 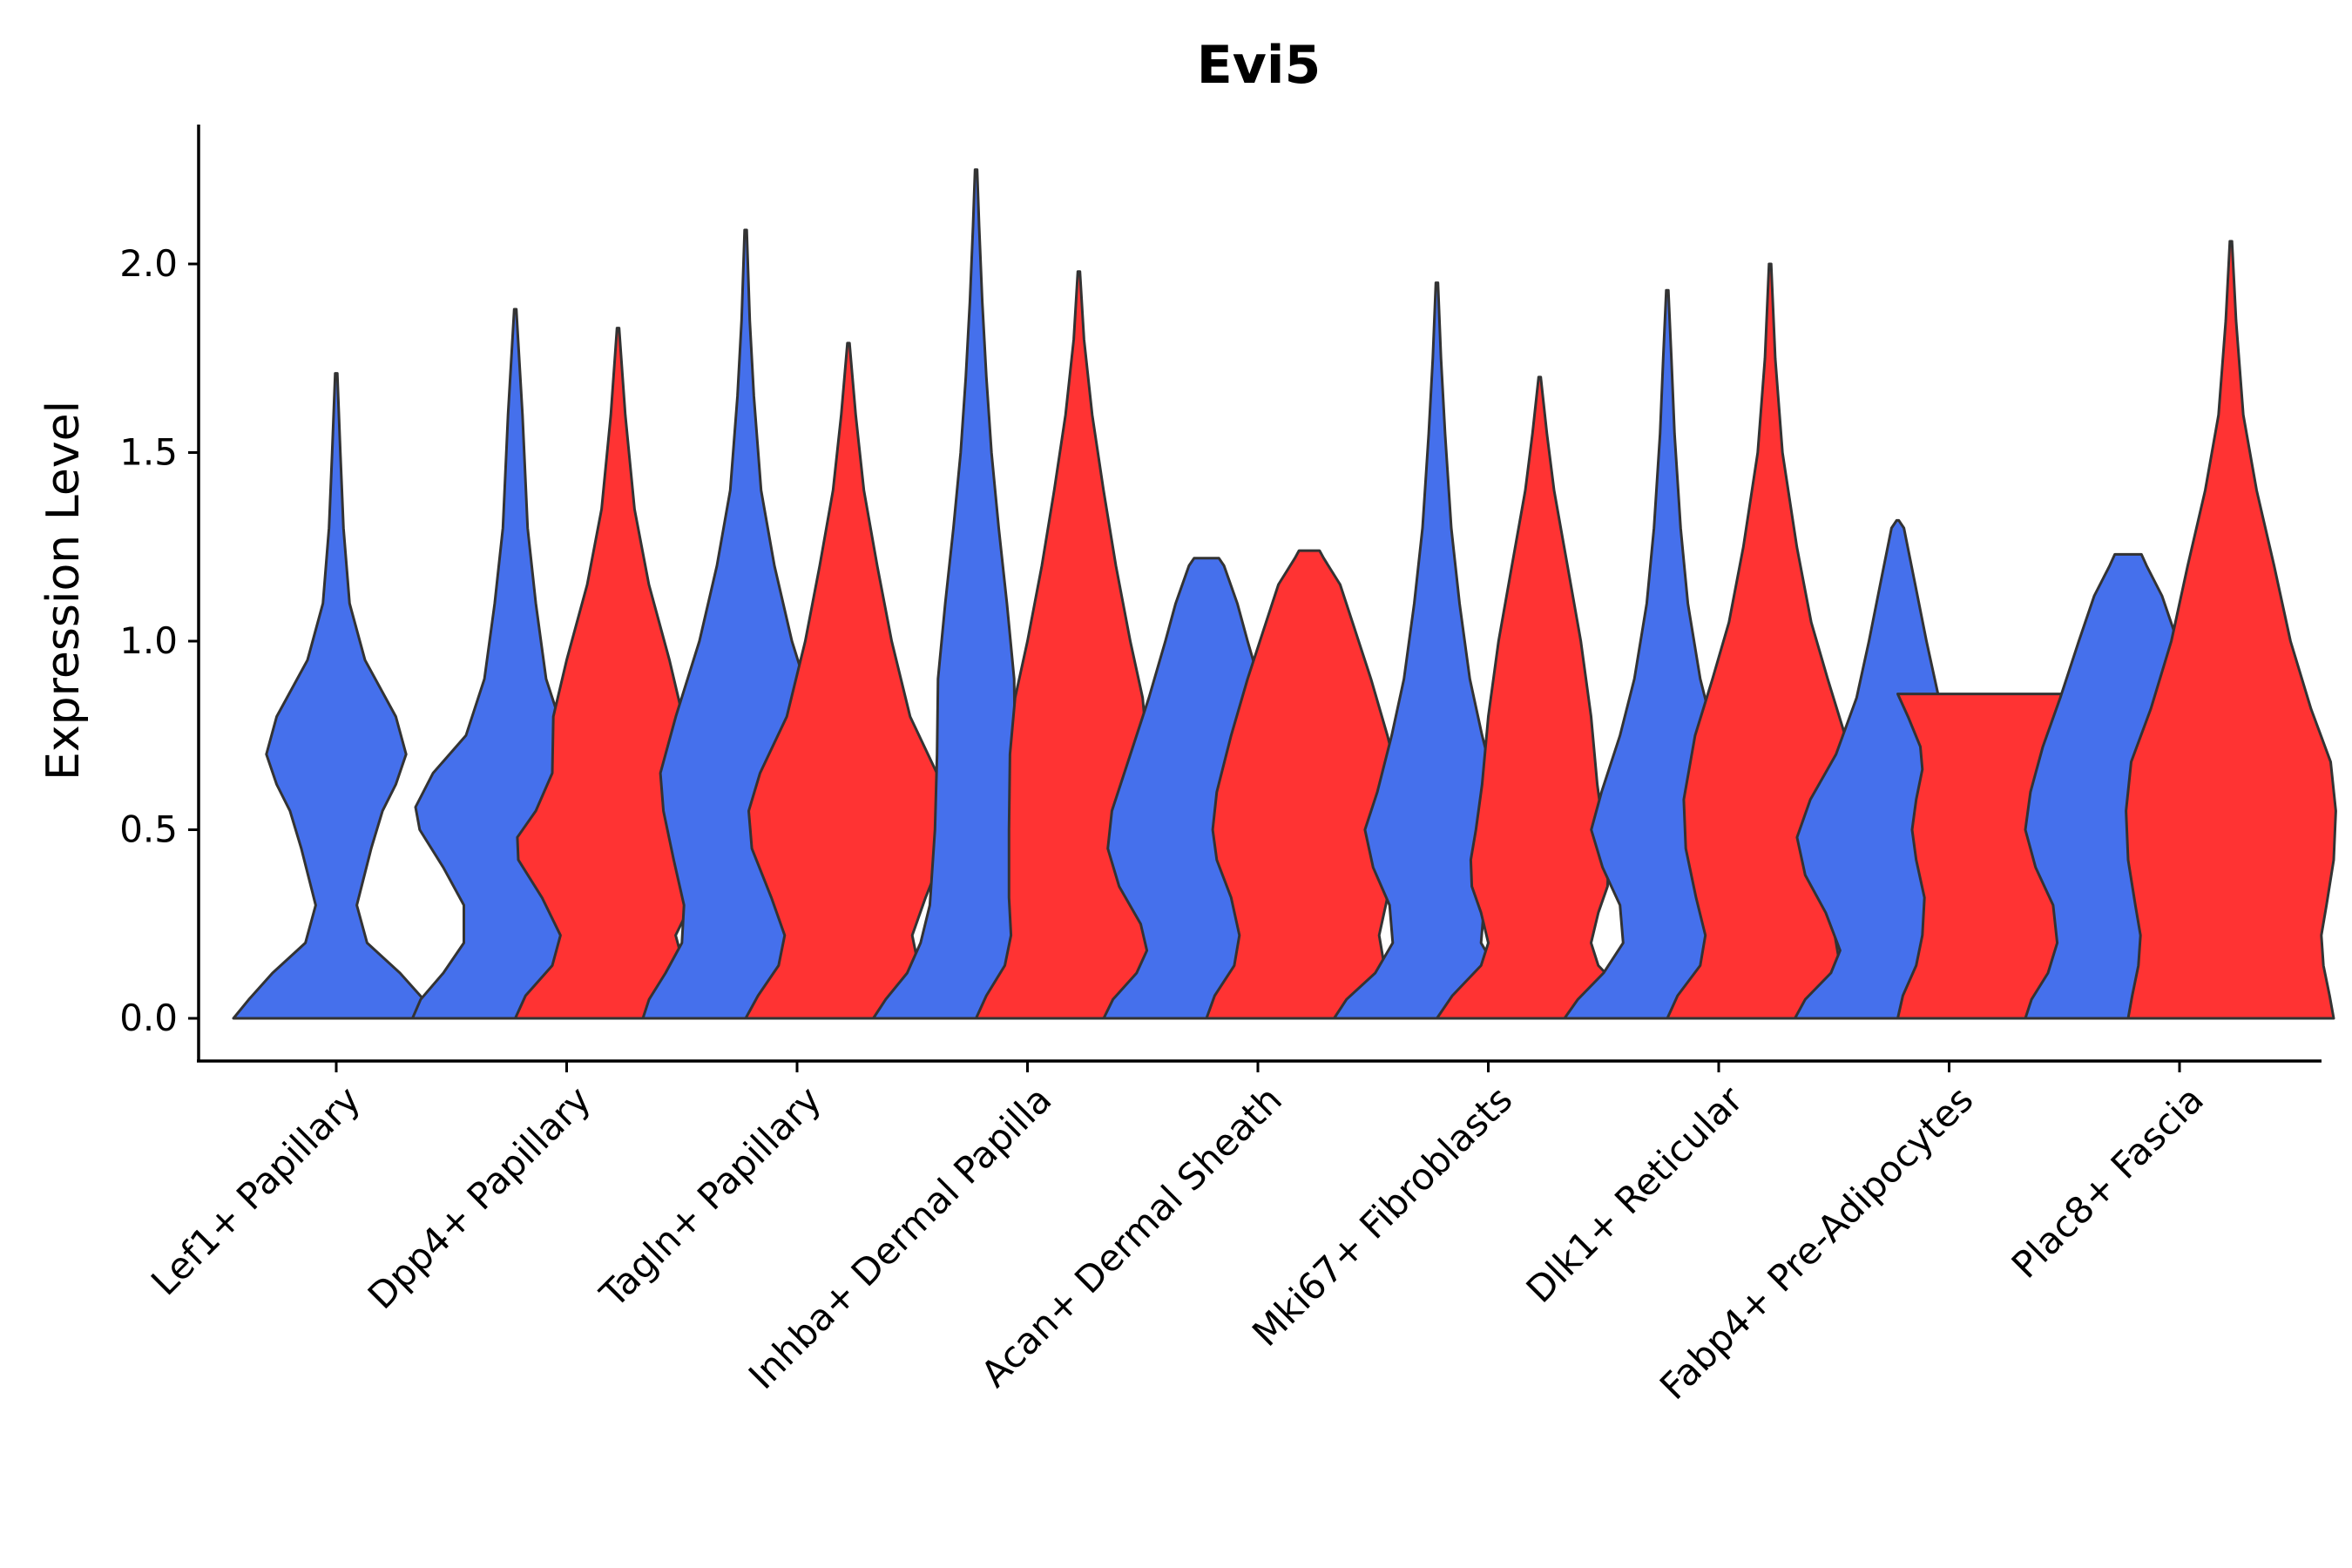 I want to click on y-tick-label: 2.0, so click(x=148, y=263).